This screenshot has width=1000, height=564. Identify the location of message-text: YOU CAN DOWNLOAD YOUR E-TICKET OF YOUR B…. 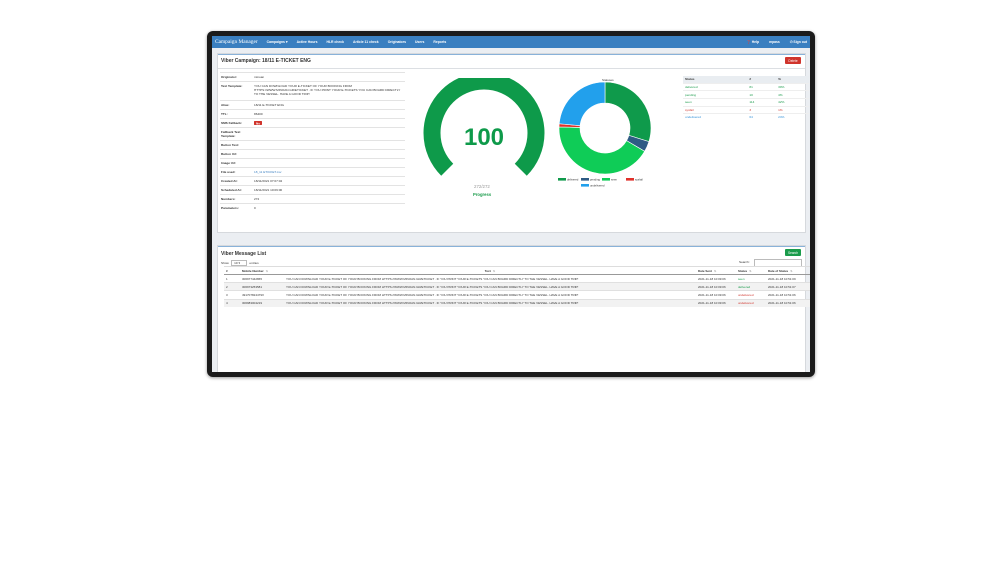
(490, 295).